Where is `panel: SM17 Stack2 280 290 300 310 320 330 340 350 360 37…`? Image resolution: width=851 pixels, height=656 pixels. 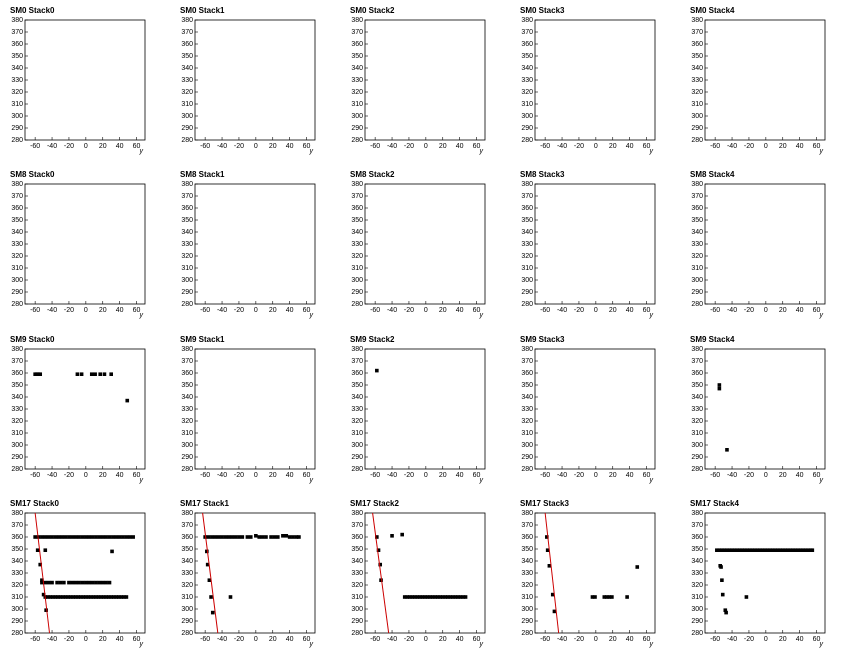
panel: SM17 Stack2 280 290 300 310 320 330 340 350 360 37… is located at coordinates (418, 573).